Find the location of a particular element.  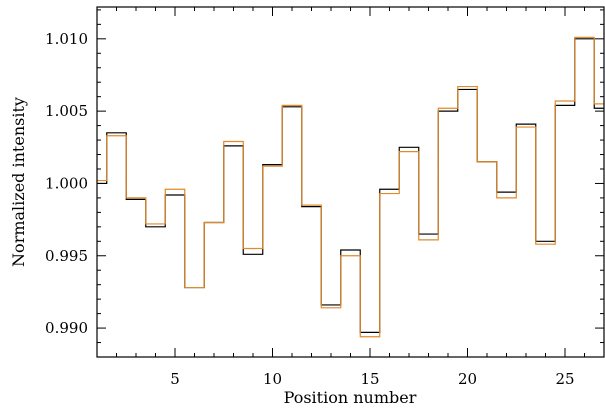

y-tick-label-2: 1.000 is located at coordinates (66, 183).